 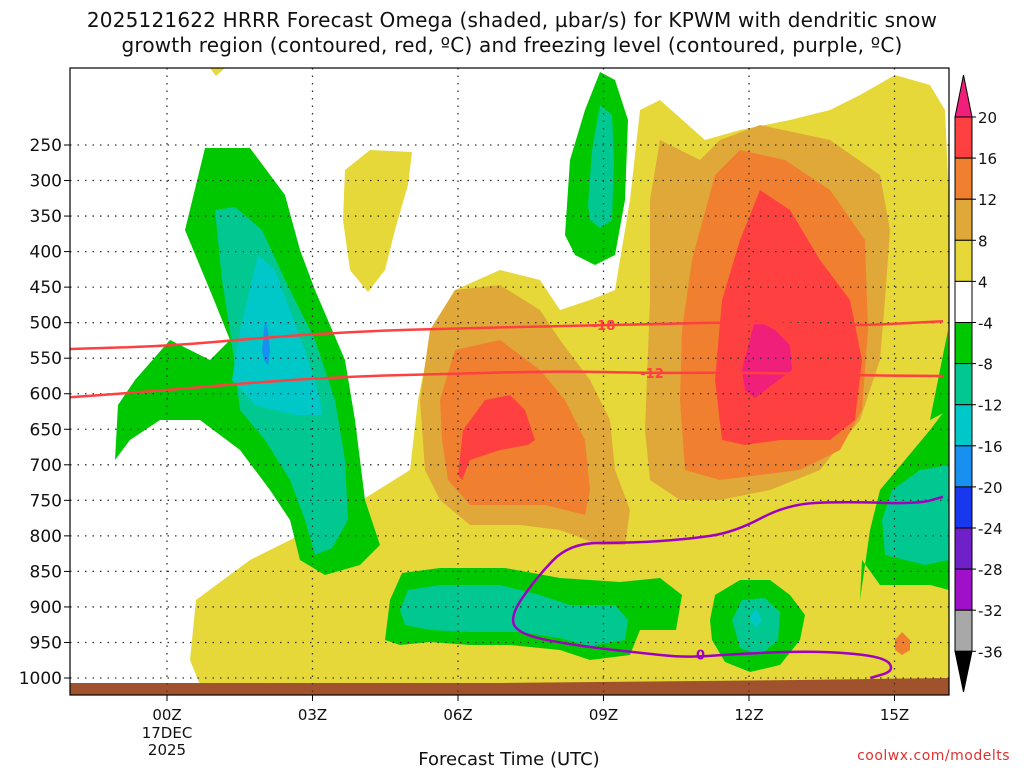 I want to click on colorbar-label: -32, so click(x=990, y=611).